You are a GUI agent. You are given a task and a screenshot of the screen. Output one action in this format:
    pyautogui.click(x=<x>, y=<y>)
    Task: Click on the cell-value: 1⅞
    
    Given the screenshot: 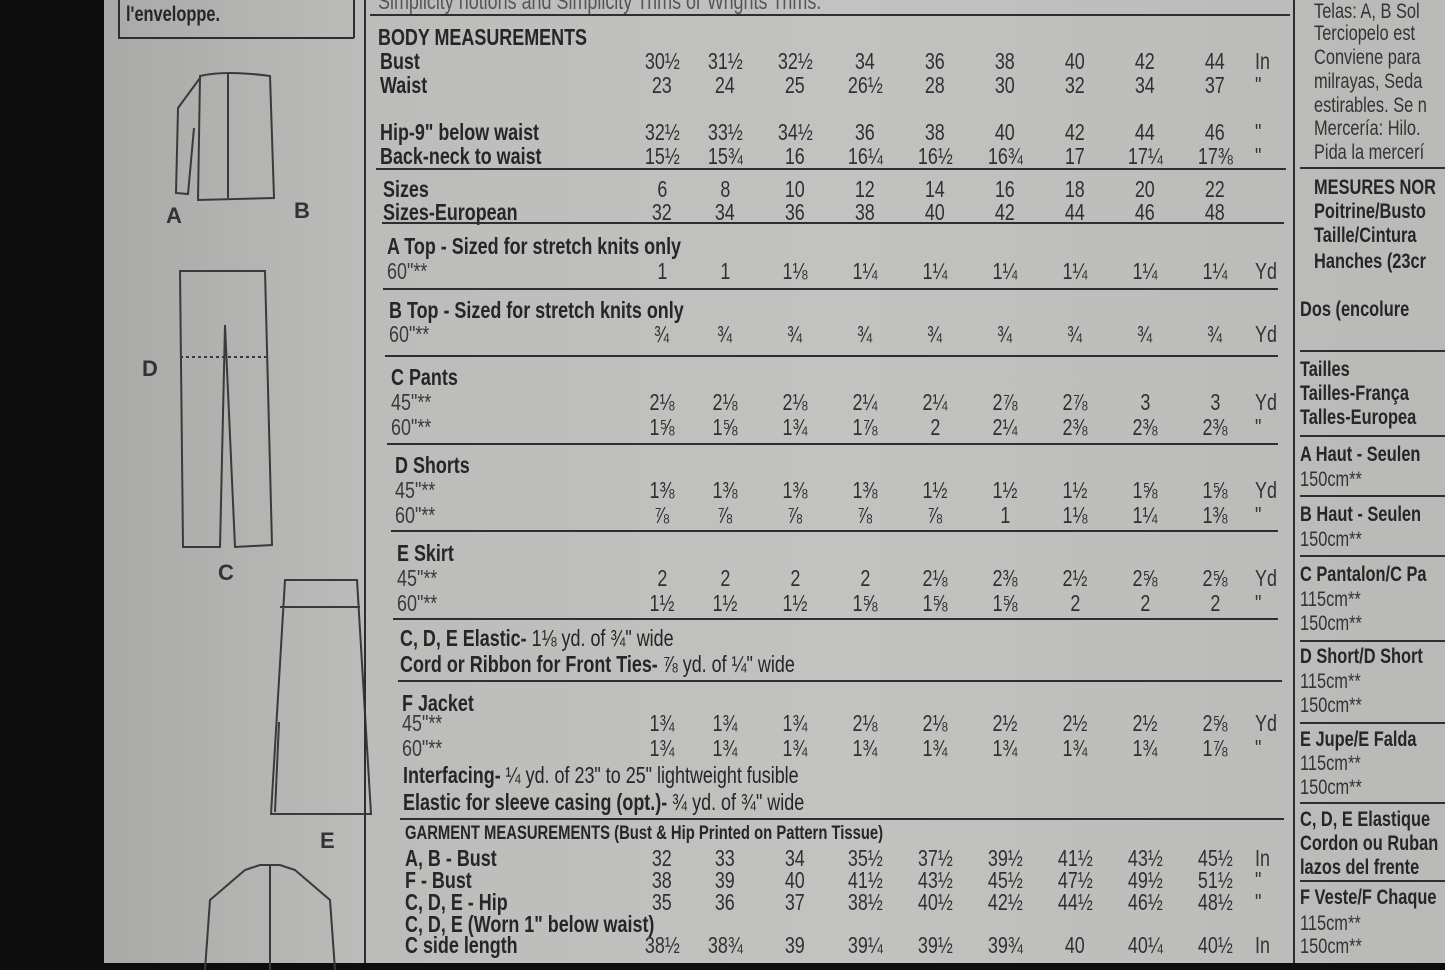 What is the action you would take?
    pyautogui.click(x=1215, y=748)
    